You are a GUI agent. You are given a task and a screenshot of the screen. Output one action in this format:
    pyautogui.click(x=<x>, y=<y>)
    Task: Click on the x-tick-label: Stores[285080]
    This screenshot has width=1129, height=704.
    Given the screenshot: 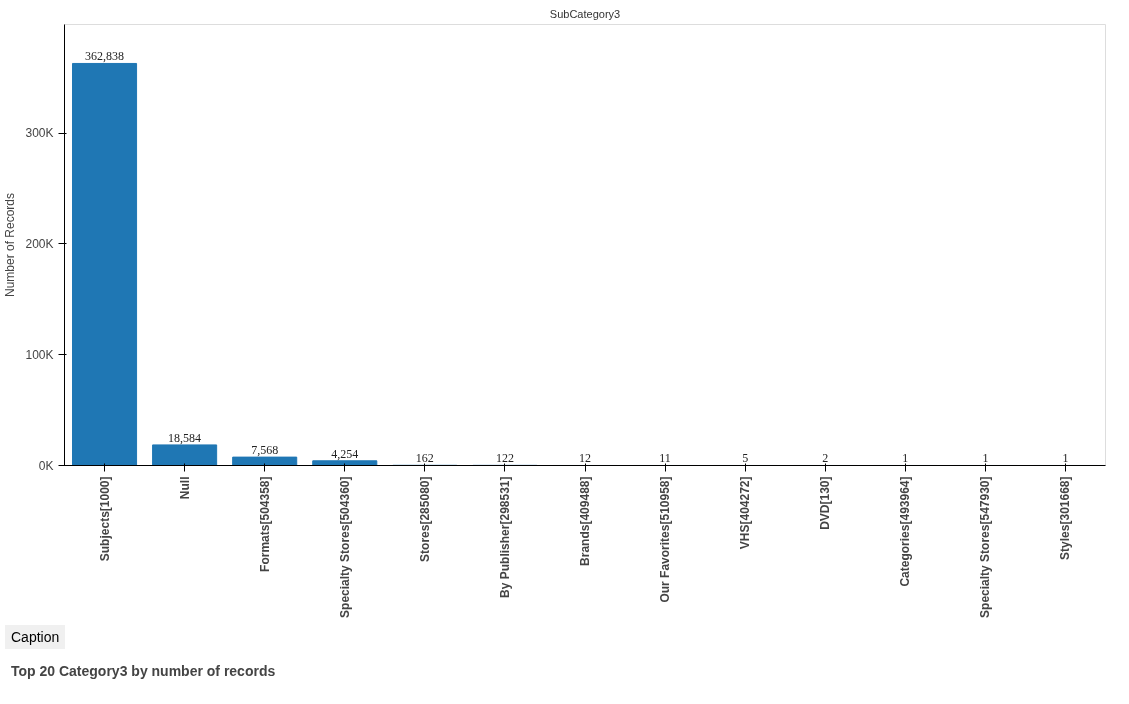 What is the action you would take?
    pyautogui.click(x=424, y=519)
    